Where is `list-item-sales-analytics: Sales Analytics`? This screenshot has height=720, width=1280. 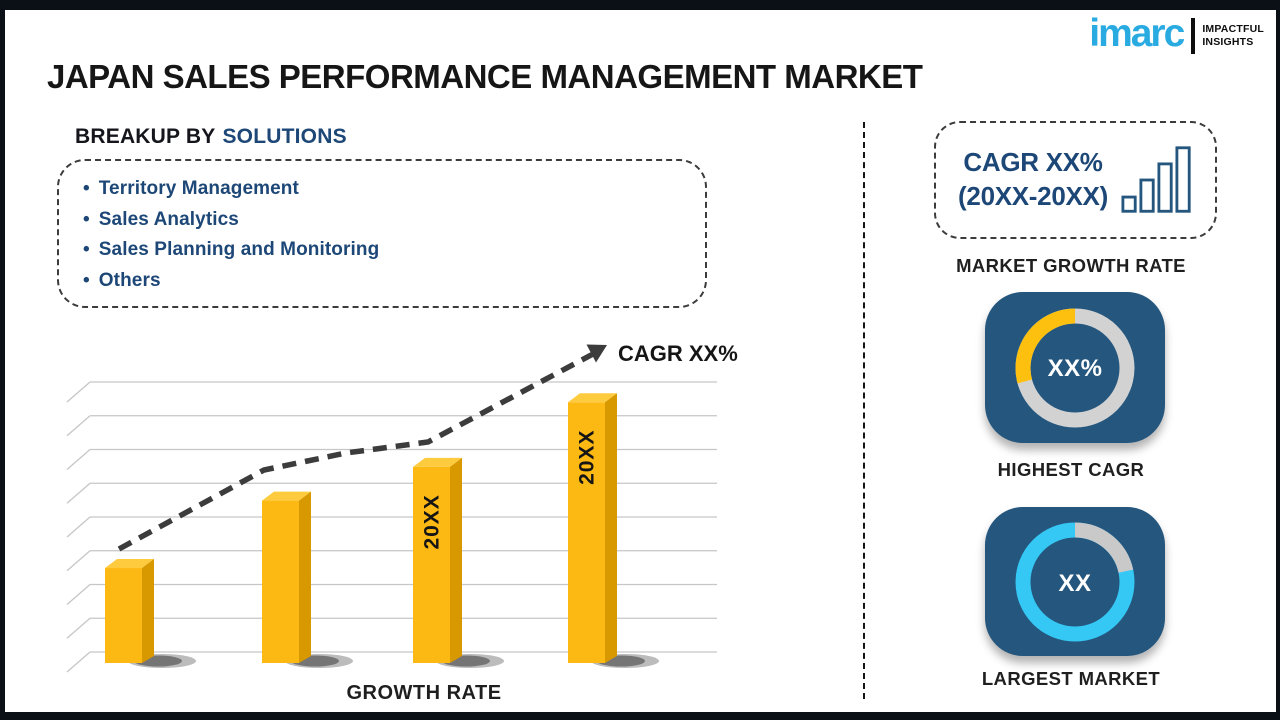 list-item-sales-analytics: Sales Analytics is located at coordinates (394, 220).